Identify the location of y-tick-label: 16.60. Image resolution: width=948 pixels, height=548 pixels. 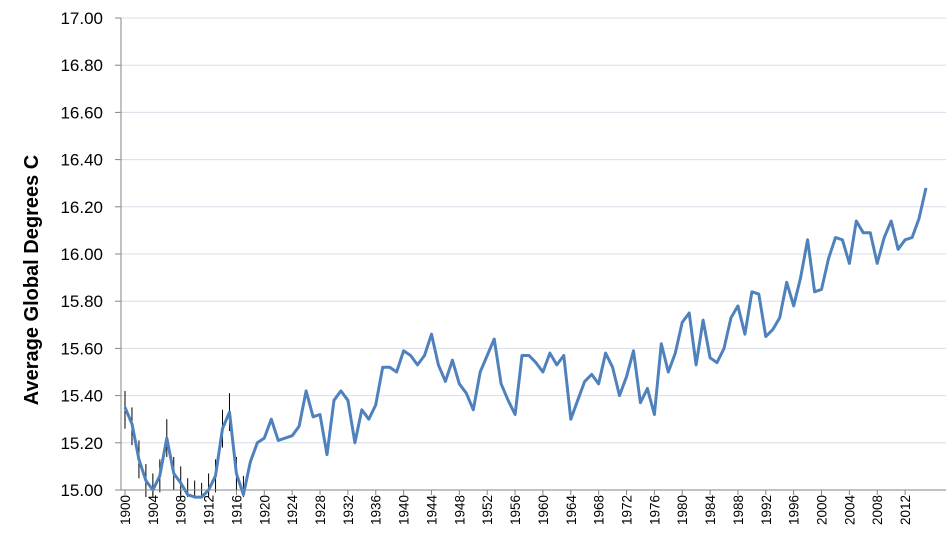
(81, 112).